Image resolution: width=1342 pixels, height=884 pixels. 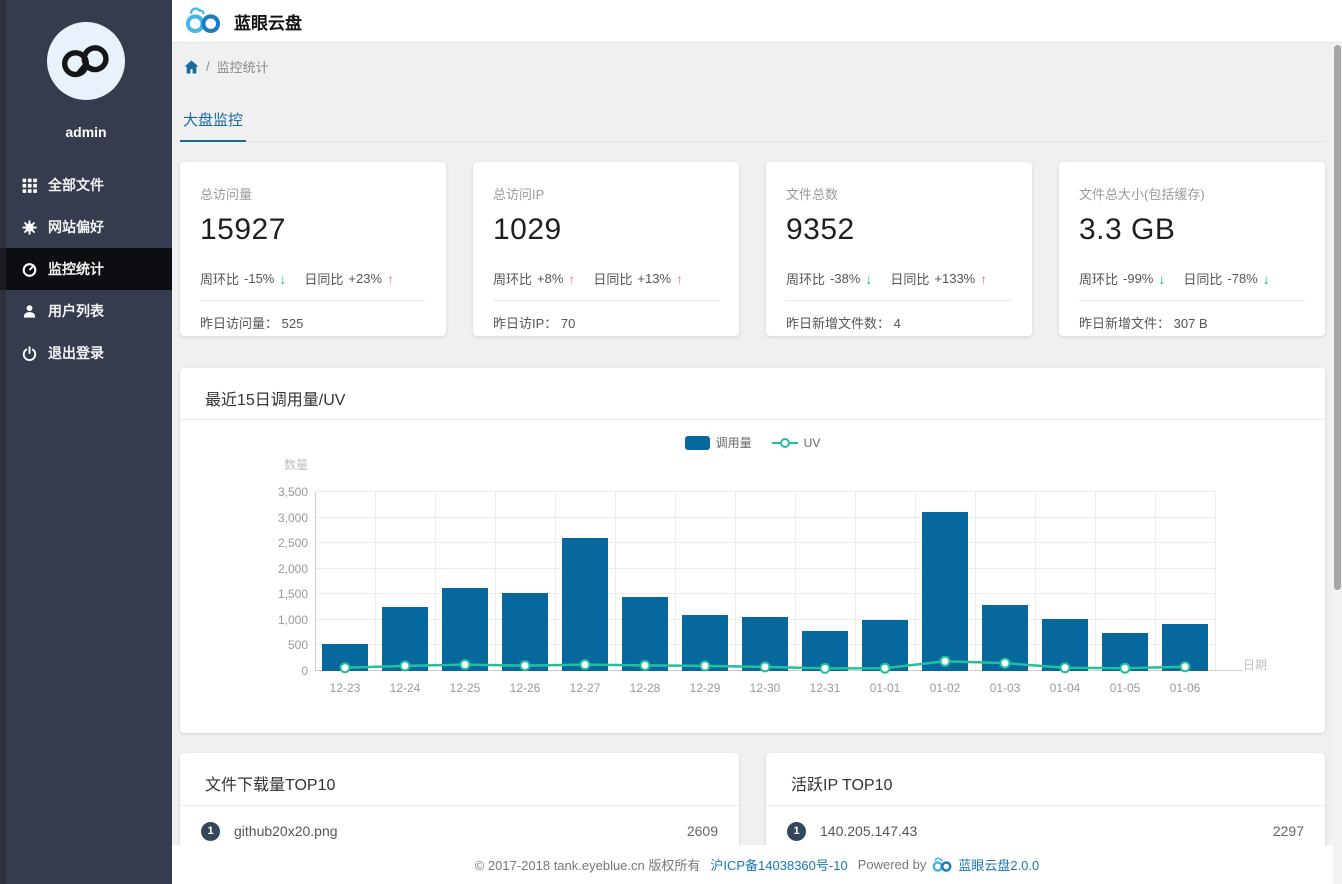 I want to click on trend-value: +8%, so click(x=550, y=278).